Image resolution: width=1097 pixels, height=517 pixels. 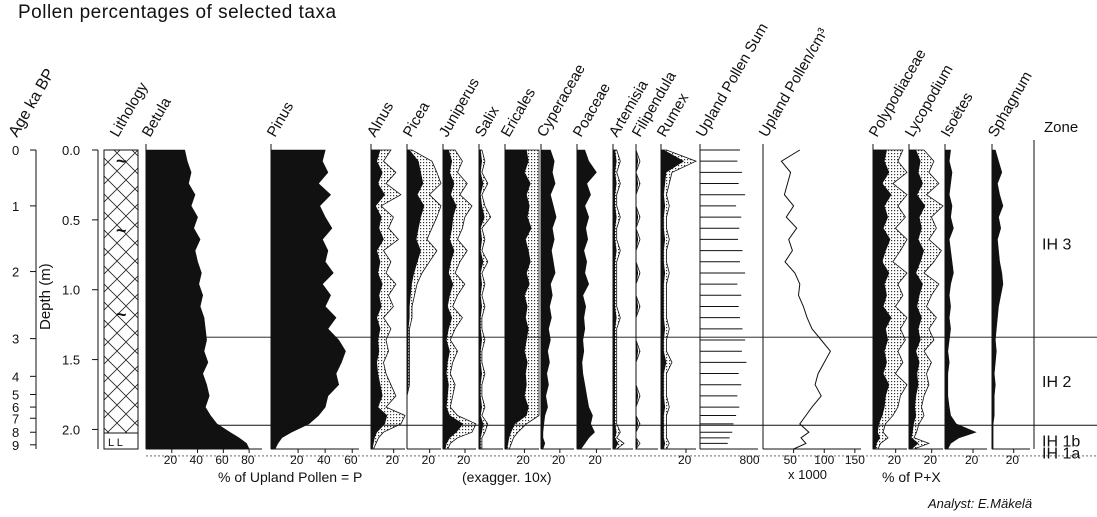 What do you see at coordinates (15, 376) in the screenshot?
I see `age-tick-label: 4` at bounding box center [15, 376].